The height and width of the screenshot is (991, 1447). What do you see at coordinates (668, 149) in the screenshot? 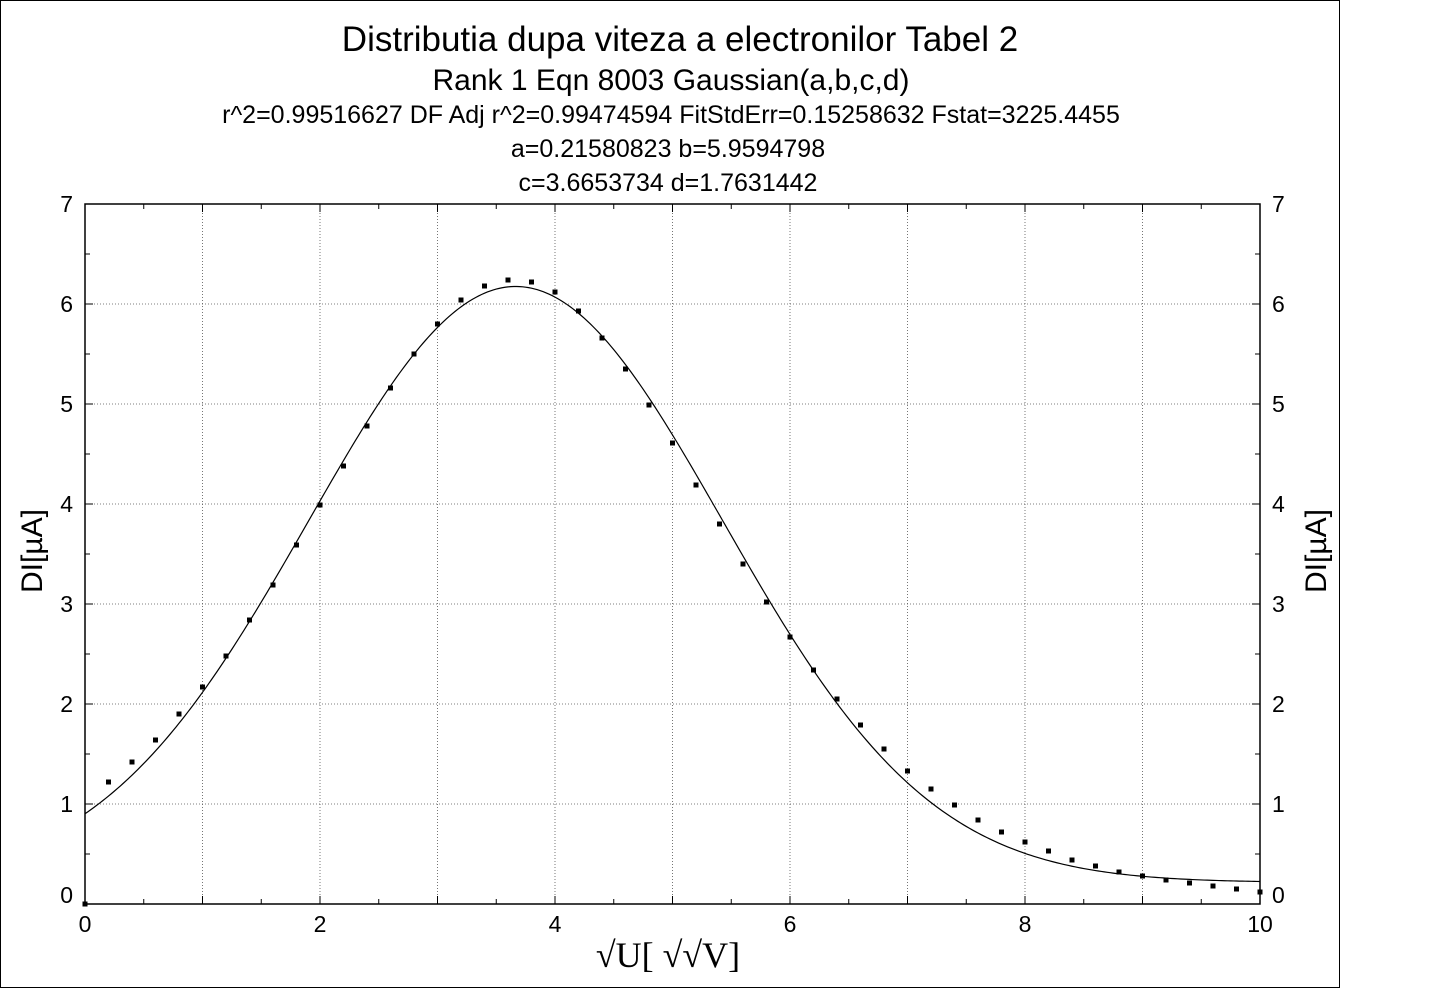
I see `chart-subtitle-params-ab: a=0.21580823 b=5.9594798` at bounding box center [668, 149].